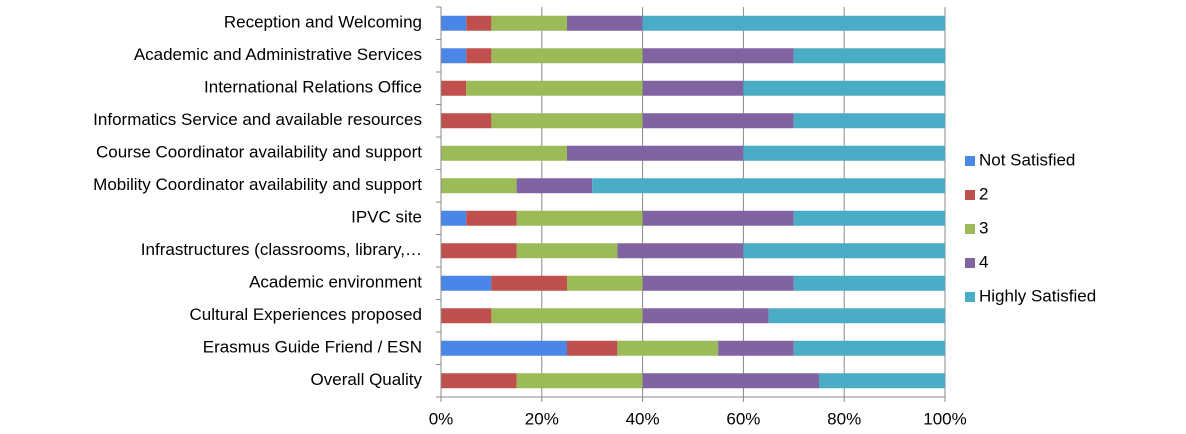  I want to click on y-tick-label: IPVC site, so click(386, 217).